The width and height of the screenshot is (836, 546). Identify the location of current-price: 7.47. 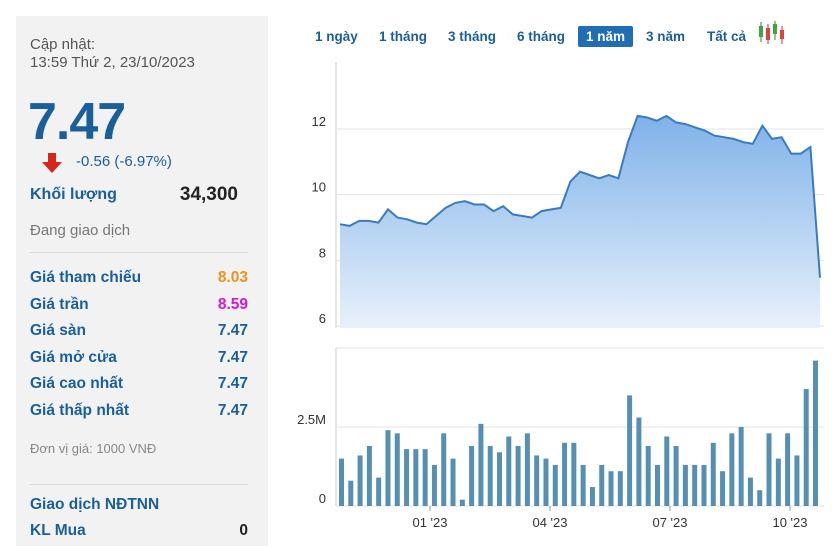
(77, 122).